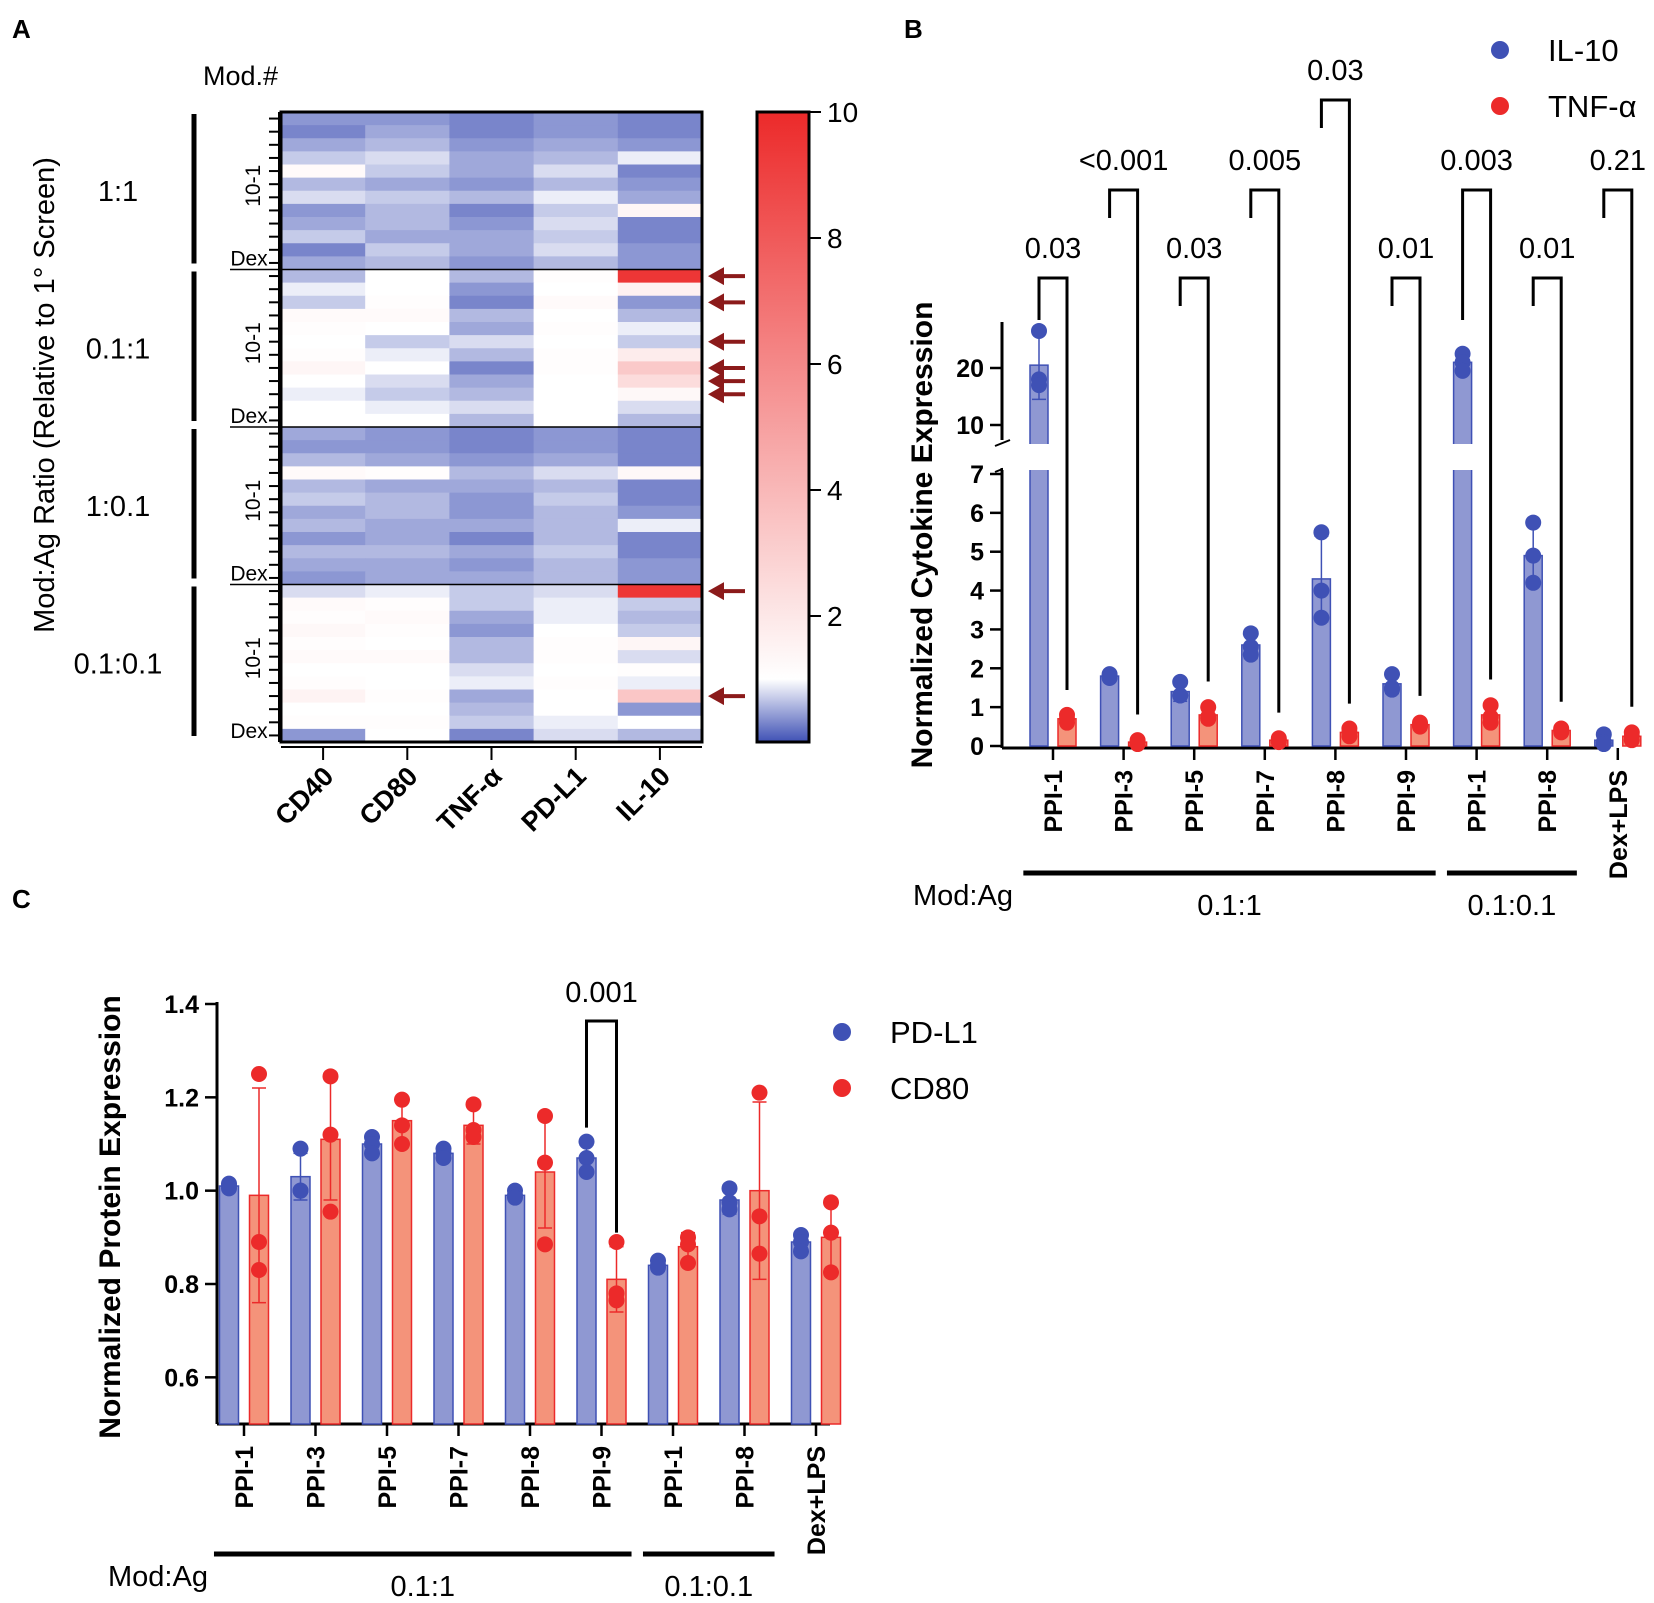 The width and height of the screenshot is (1654, 1603). Describe the element at coordinates (181, 1098) in the screenshot. I see `y-tick-label: 1.2` at that location.